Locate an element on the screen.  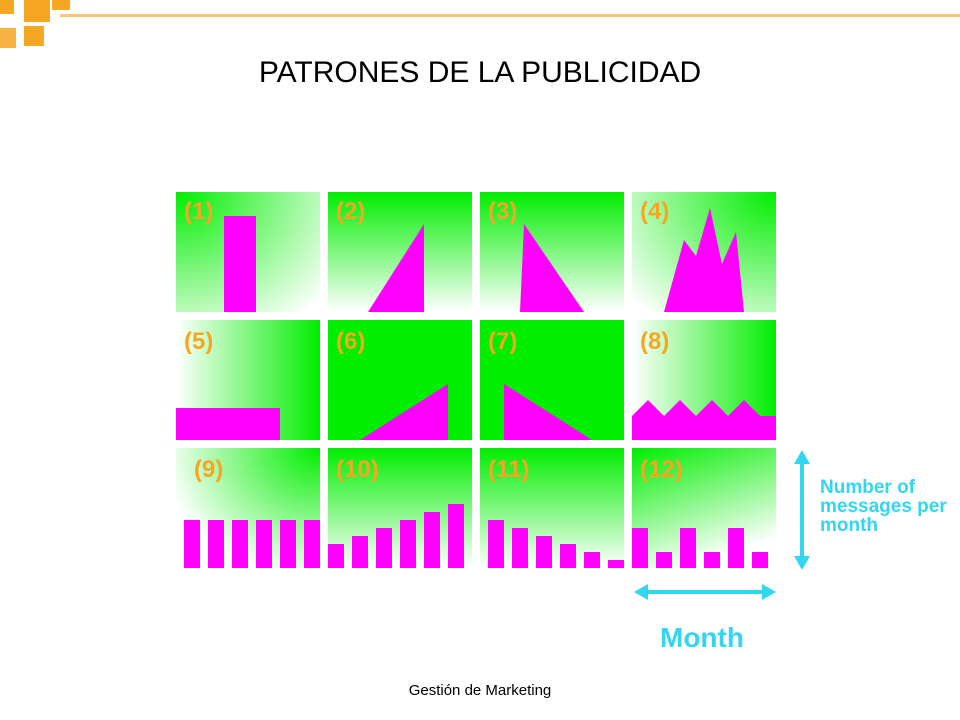
panel-4-graphic is located at coordinates (704, 252).